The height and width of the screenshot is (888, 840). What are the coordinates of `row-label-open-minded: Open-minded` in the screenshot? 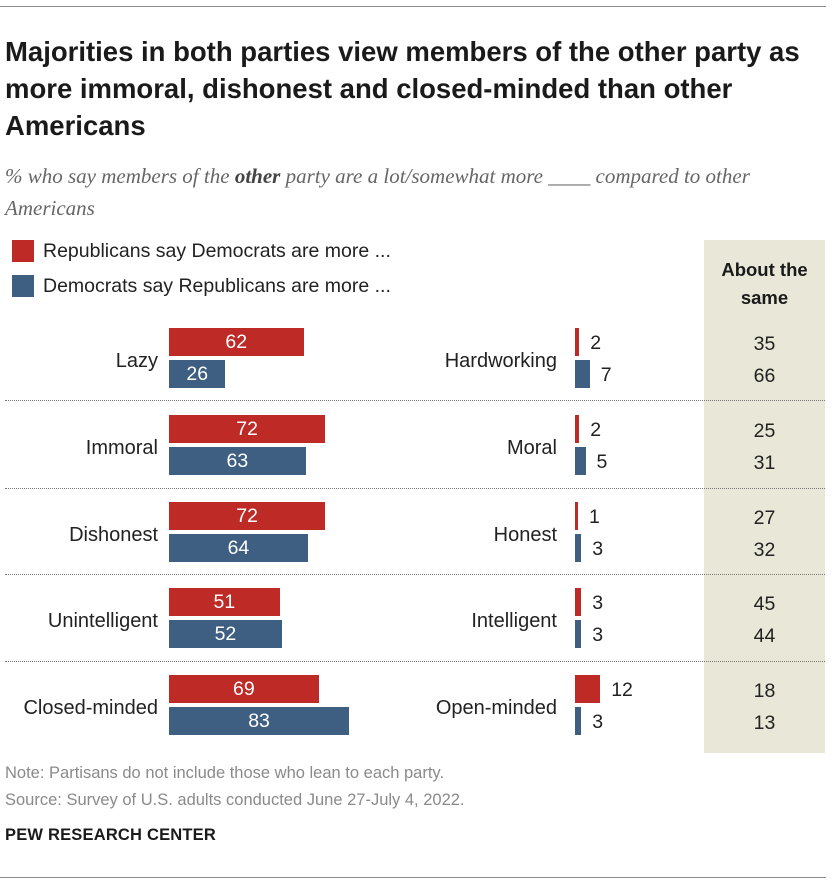 It's located at (496, 708).